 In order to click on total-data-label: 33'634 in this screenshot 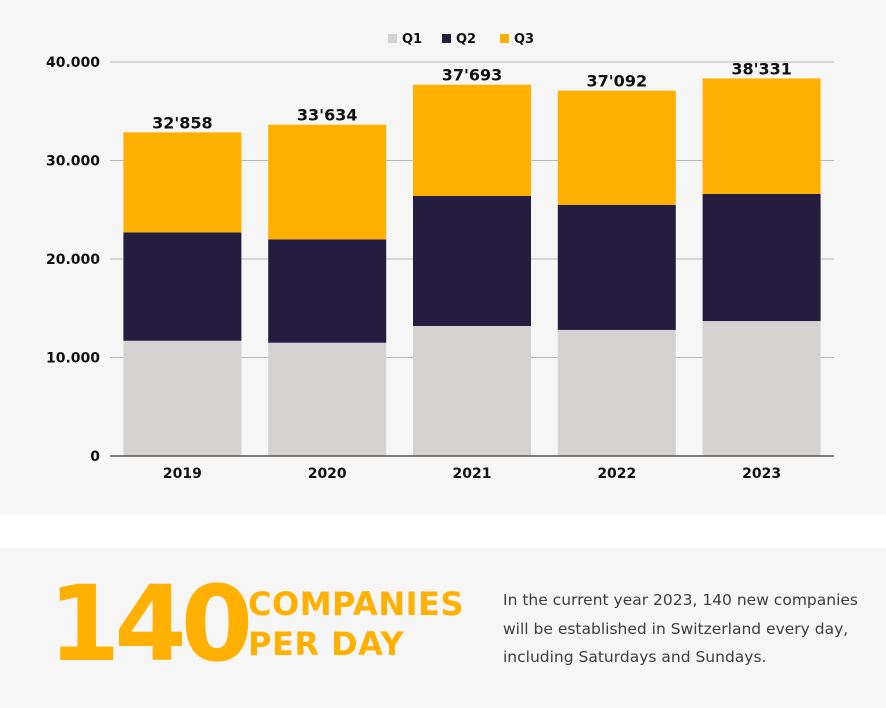, I will do `click(327, 115)`.